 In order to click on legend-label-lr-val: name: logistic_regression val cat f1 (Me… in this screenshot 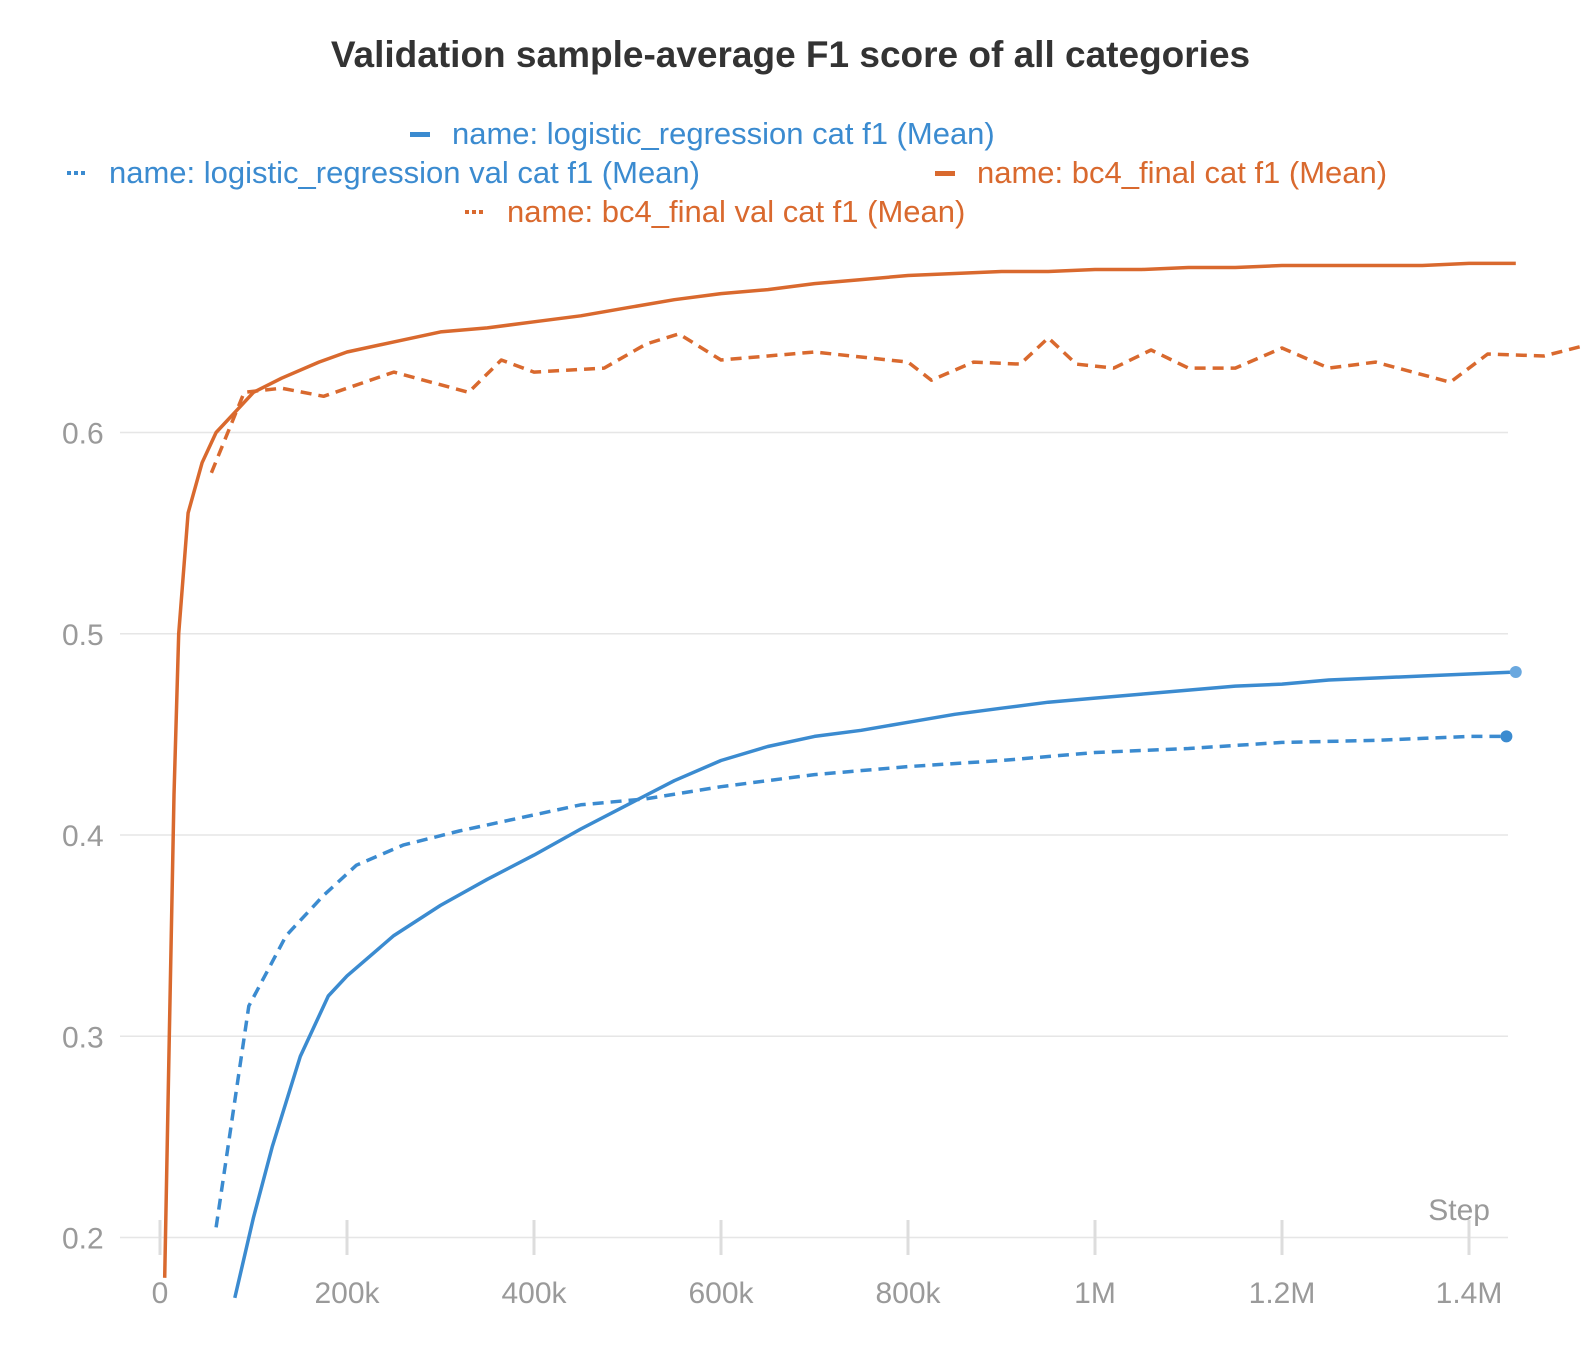, I will do `click(404, 172)`.